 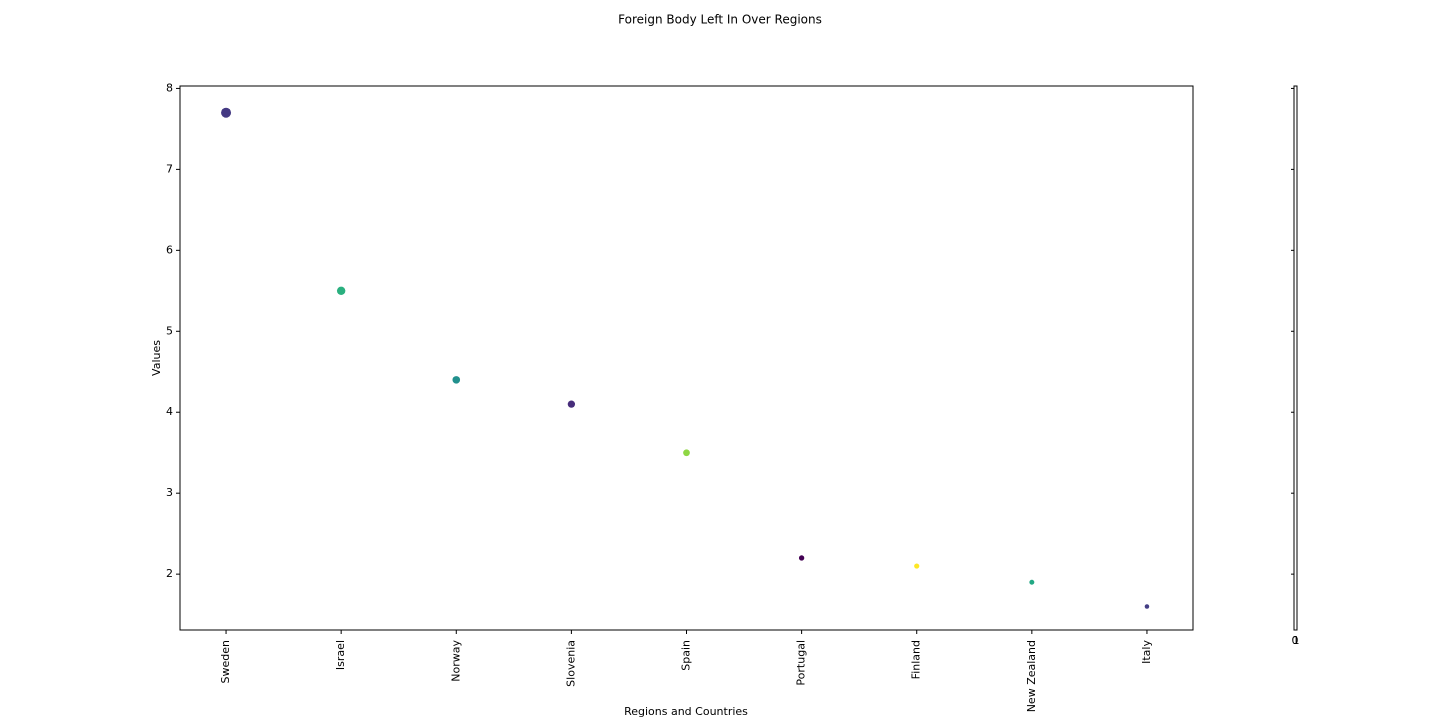 What do you see at coordinates (455, 661) in the screenshot?
I see `x-tick-label: Norway` at bounding box center [455, 661].